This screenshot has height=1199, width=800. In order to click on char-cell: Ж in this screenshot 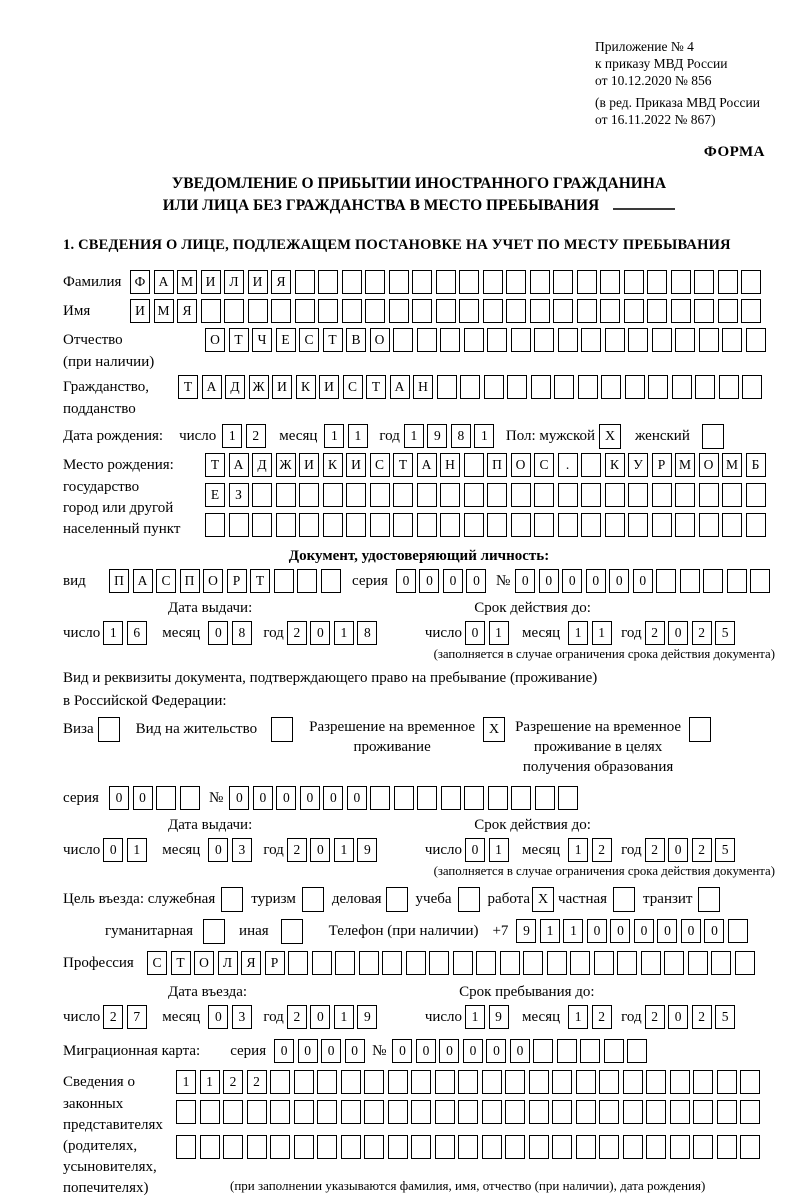, I will do `click(258, 387)`.